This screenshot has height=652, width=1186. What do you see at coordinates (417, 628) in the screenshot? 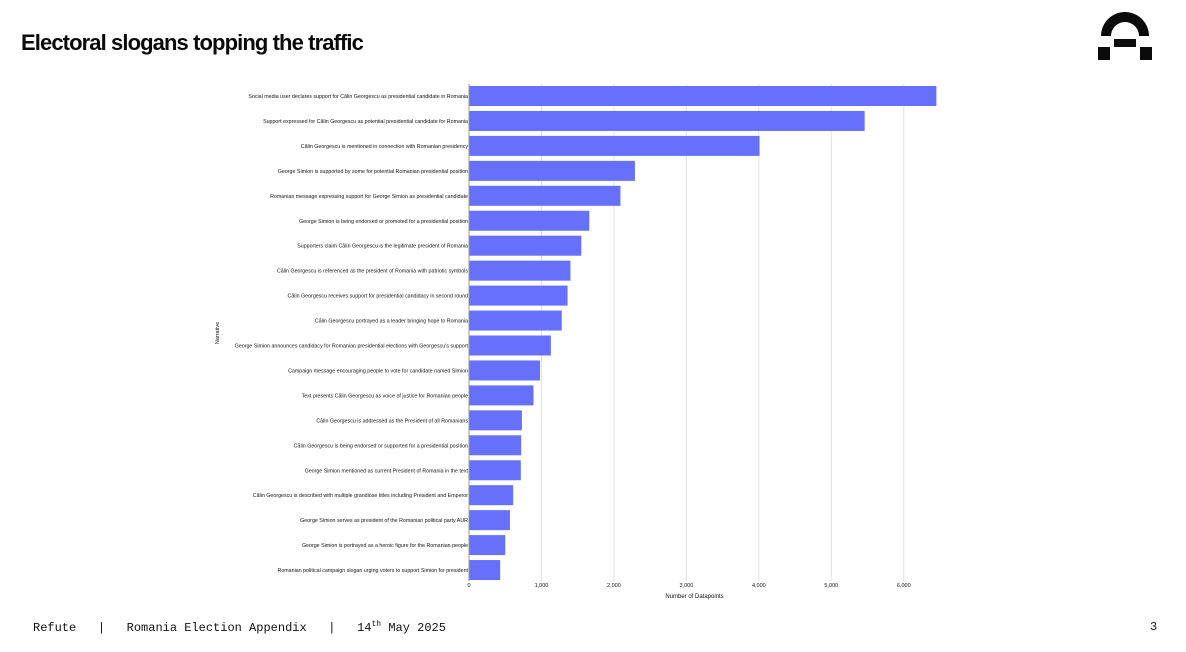
I see `footer-date-rest: May 2025` at bounding box center [417, 628].